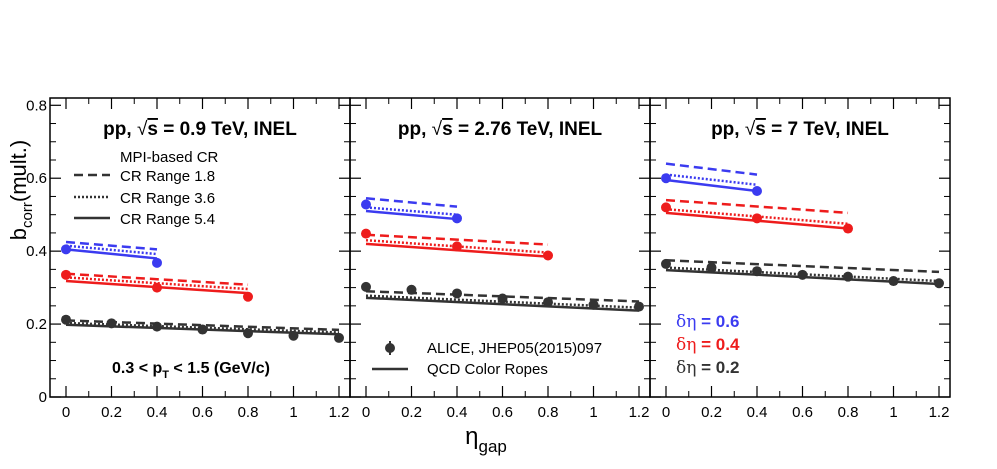 This screenshot has height=469, width=997. I want to click on model-line-dashed-d02, so click(802, 266).